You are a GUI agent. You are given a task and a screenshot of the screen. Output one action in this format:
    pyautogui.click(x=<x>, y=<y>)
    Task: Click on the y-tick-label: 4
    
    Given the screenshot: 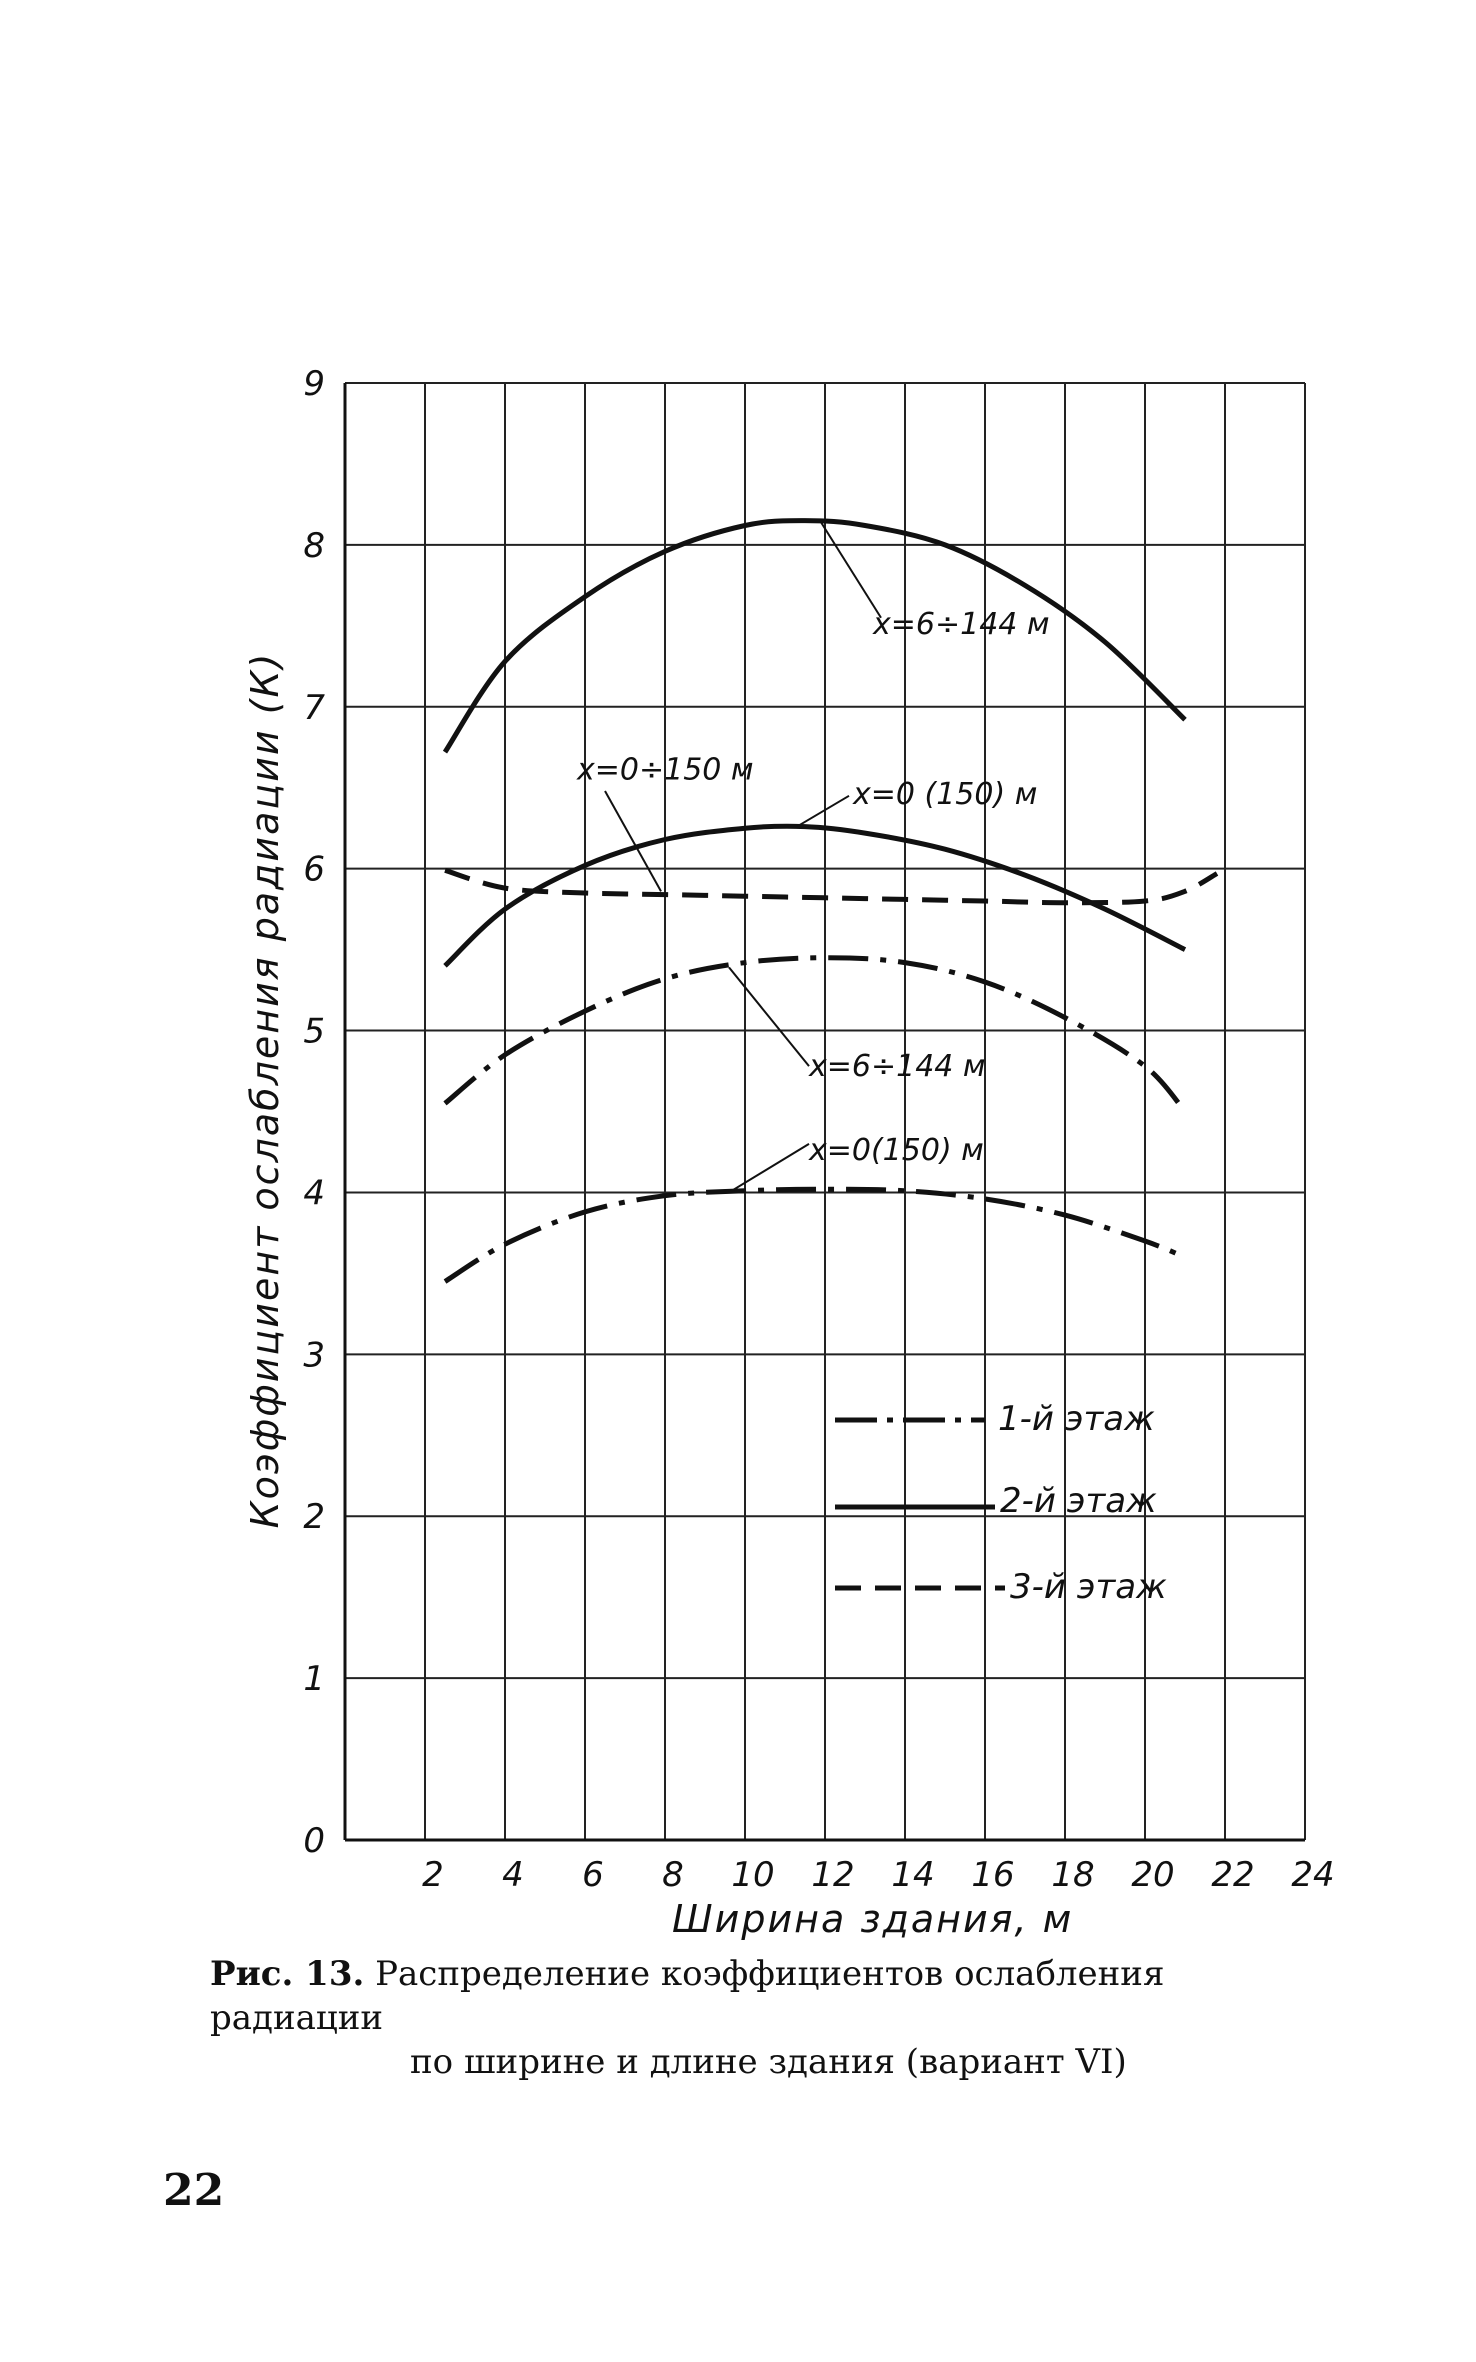 What is the action you would take?
    pyautogui.click(x=314, y=1193)
    